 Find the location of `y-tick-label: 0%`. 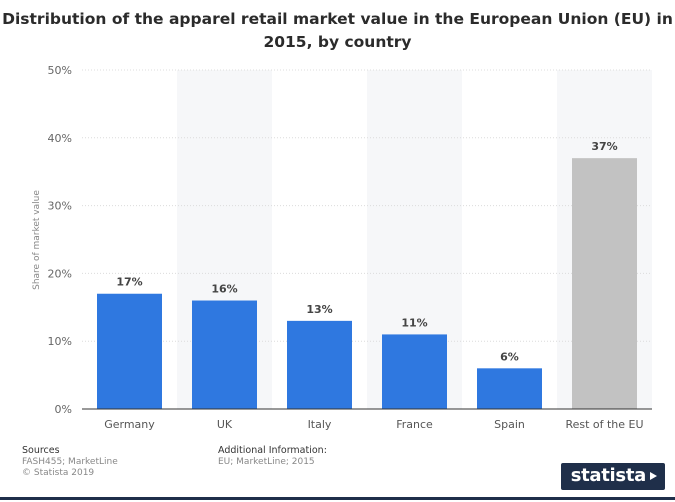

y-tick-label: 0% is located at coordinates (63, 409).